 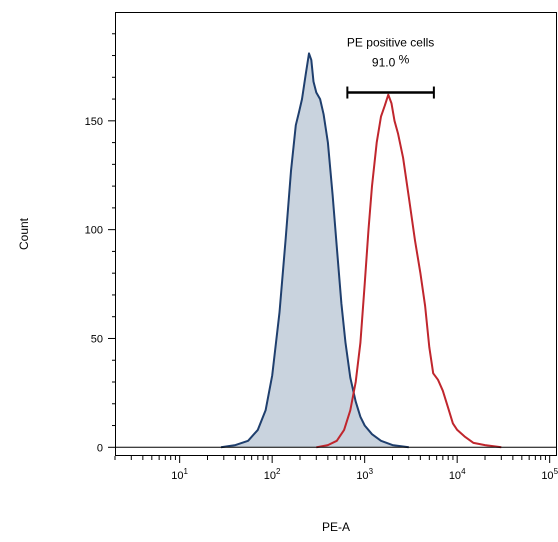 What do you see at coordinates (364, 474) in the screenshot?
I see `x-tick-label: 10³` at bounding box center [364, 474].